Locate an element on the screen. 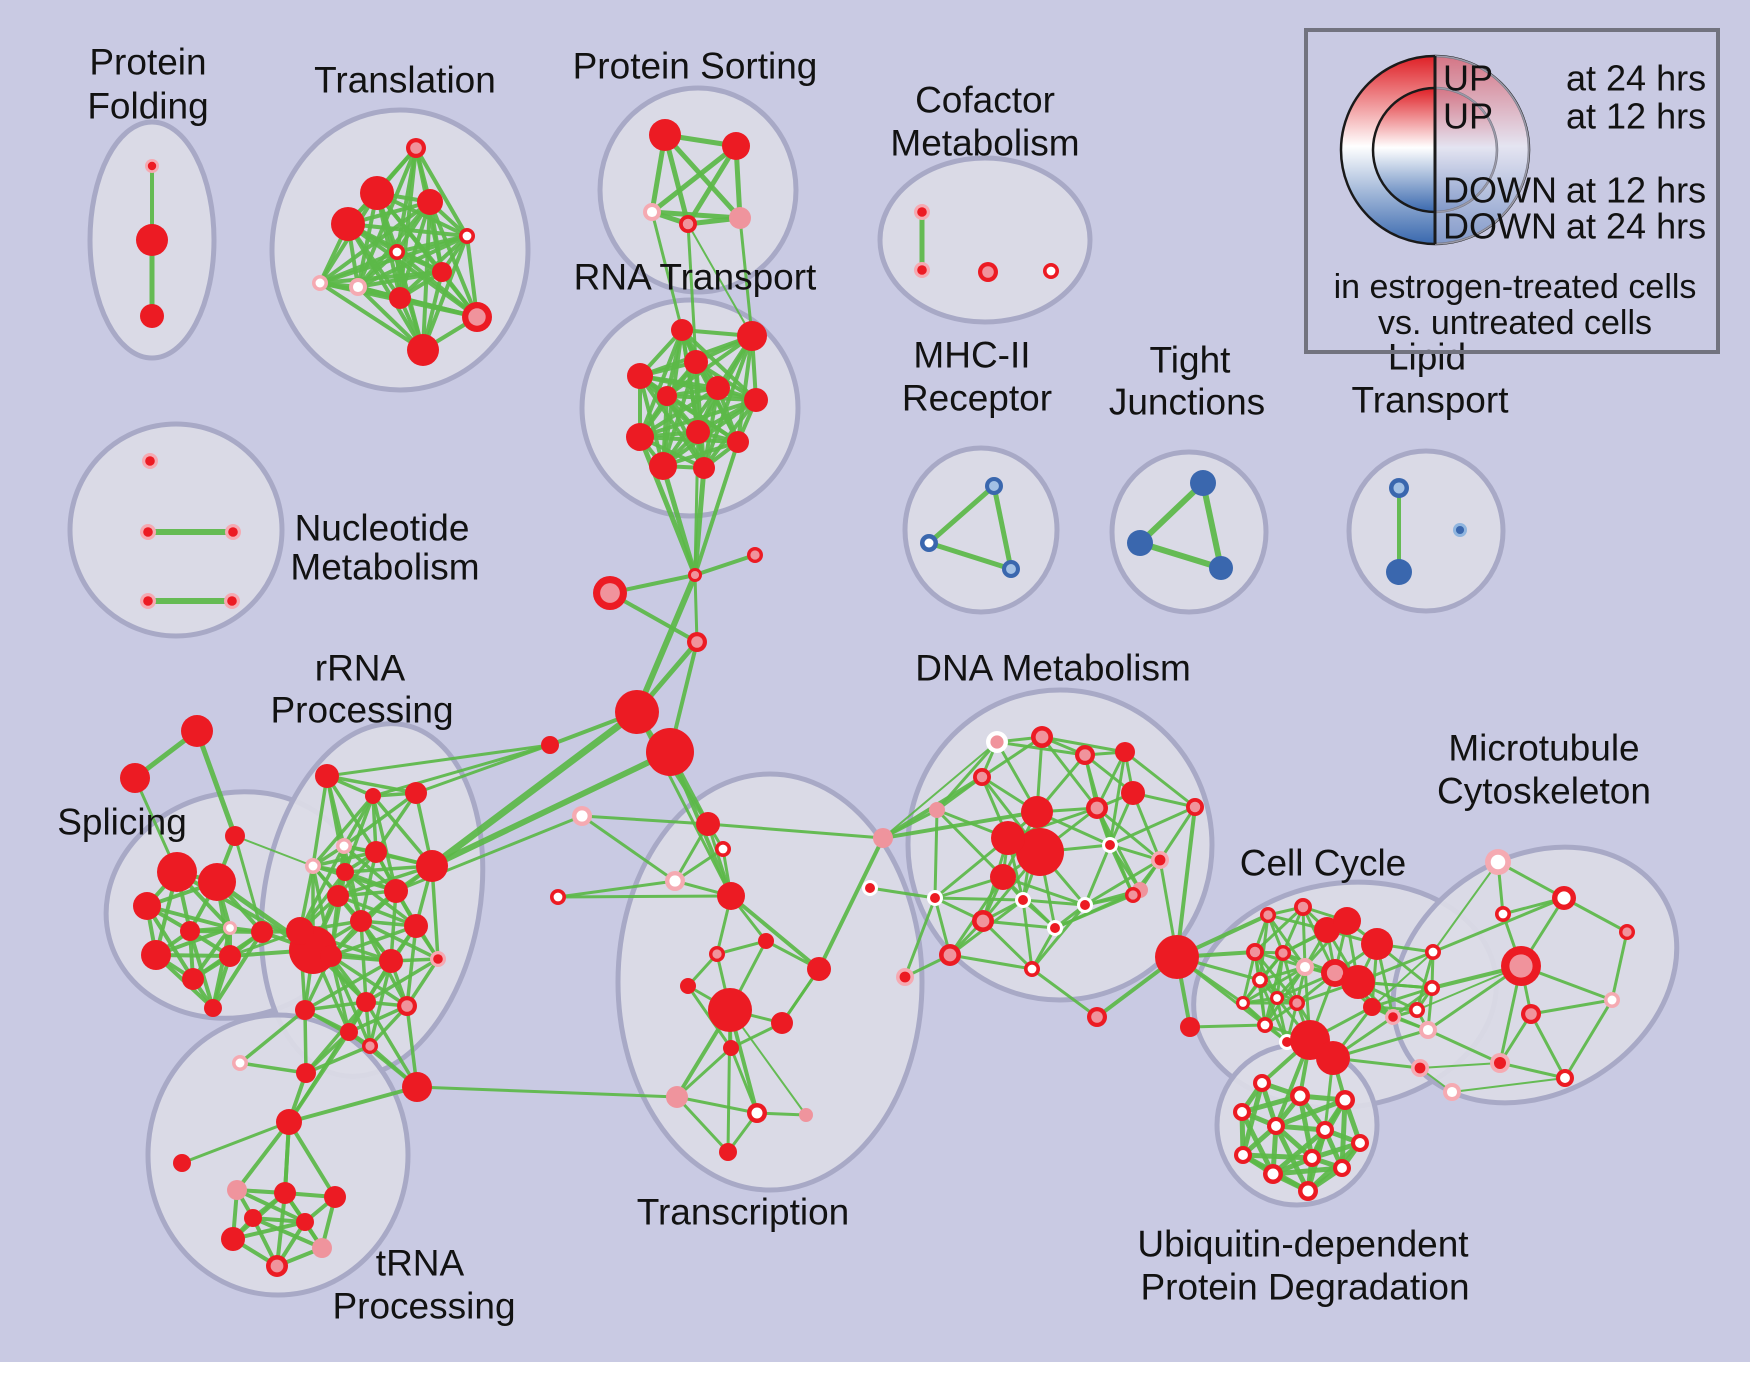  node-rt9 is located at coordinates (698, 432).